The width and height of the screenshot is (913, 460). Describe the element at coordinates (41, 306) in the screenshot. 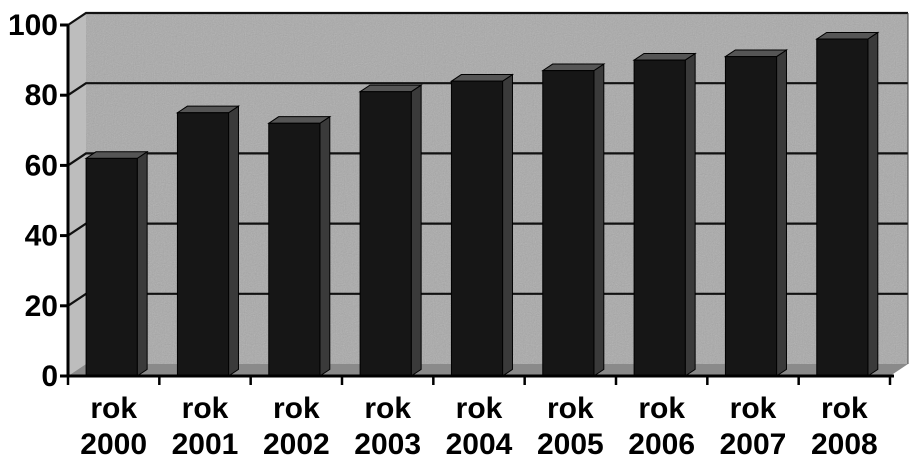

I see `y-tick-label-20: 20` at that location.